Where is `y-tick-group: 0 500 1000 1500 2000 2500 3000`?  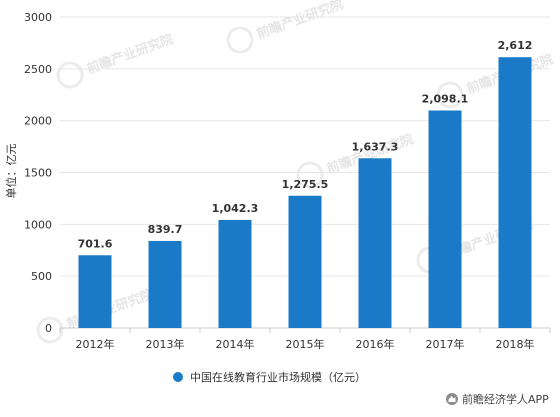
y-tick-group: 0 500 1000 1500 2000 2500 3000 is located at coordinates (38, 173).